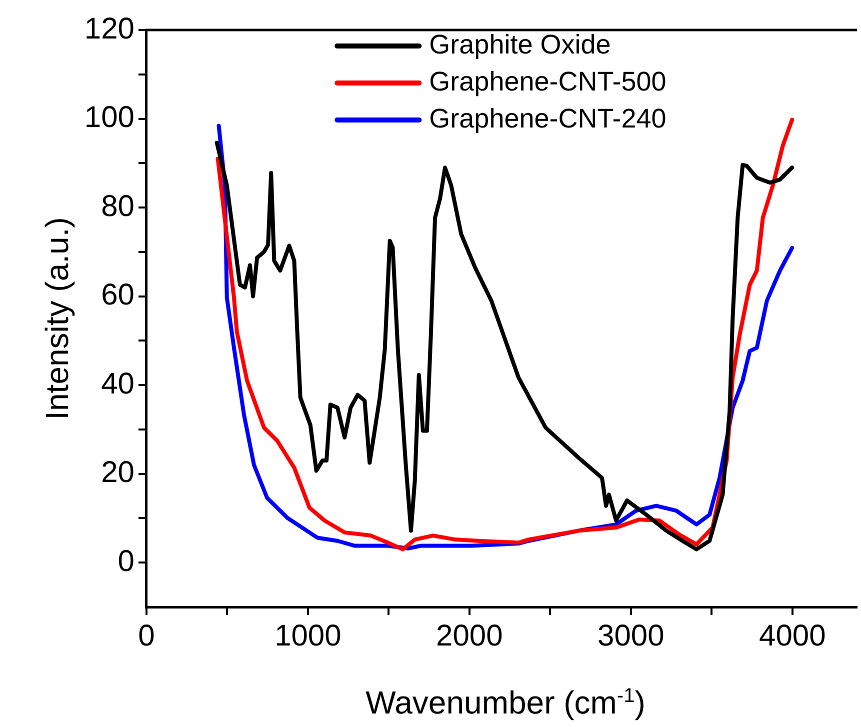 This screenshot has width=861, height=727. What do you see at coordinates (117, 295) in the screenshot?
I see `y-tick-label: 60` at bounding box center [117, 295].